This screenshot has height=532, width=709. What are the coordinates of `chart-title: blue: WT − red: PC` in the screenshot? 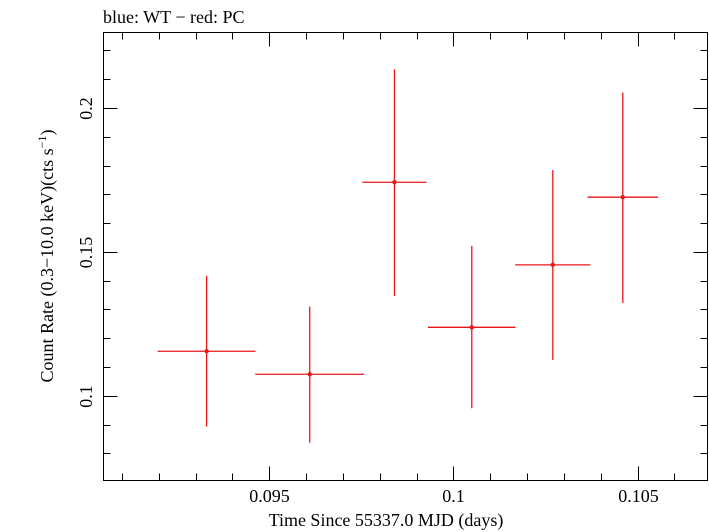 It's located at (173, 17).